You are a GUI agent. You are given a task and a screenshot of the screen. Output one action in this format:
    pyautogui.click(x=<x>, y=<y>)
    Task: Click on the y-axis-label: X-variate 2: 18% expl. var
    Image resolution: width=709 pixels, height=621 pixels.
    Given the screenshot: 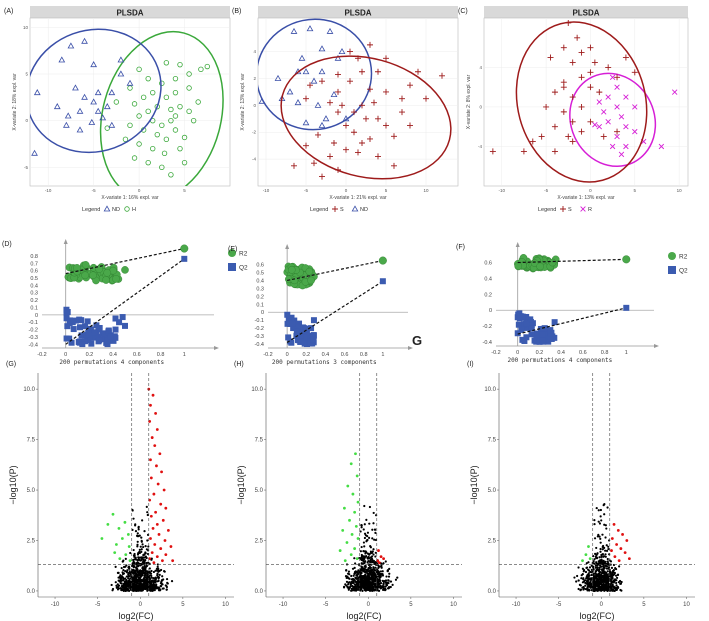 What is the action you would take?
    pyautogui.click(x=15, y=102)
    